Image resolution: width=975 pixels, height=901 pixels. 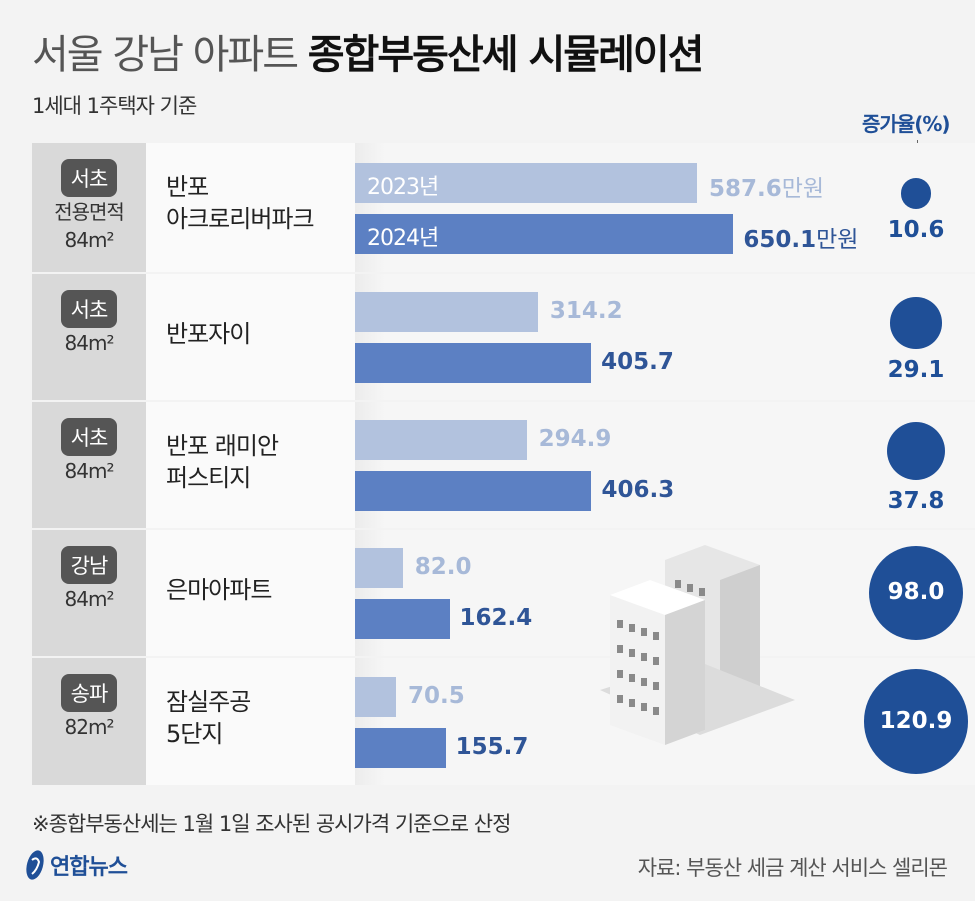 What do you see at coordinates (492, 746) in the screenshot?
I see `value-label-2024: 155.7` at bounding box center [492, 746].